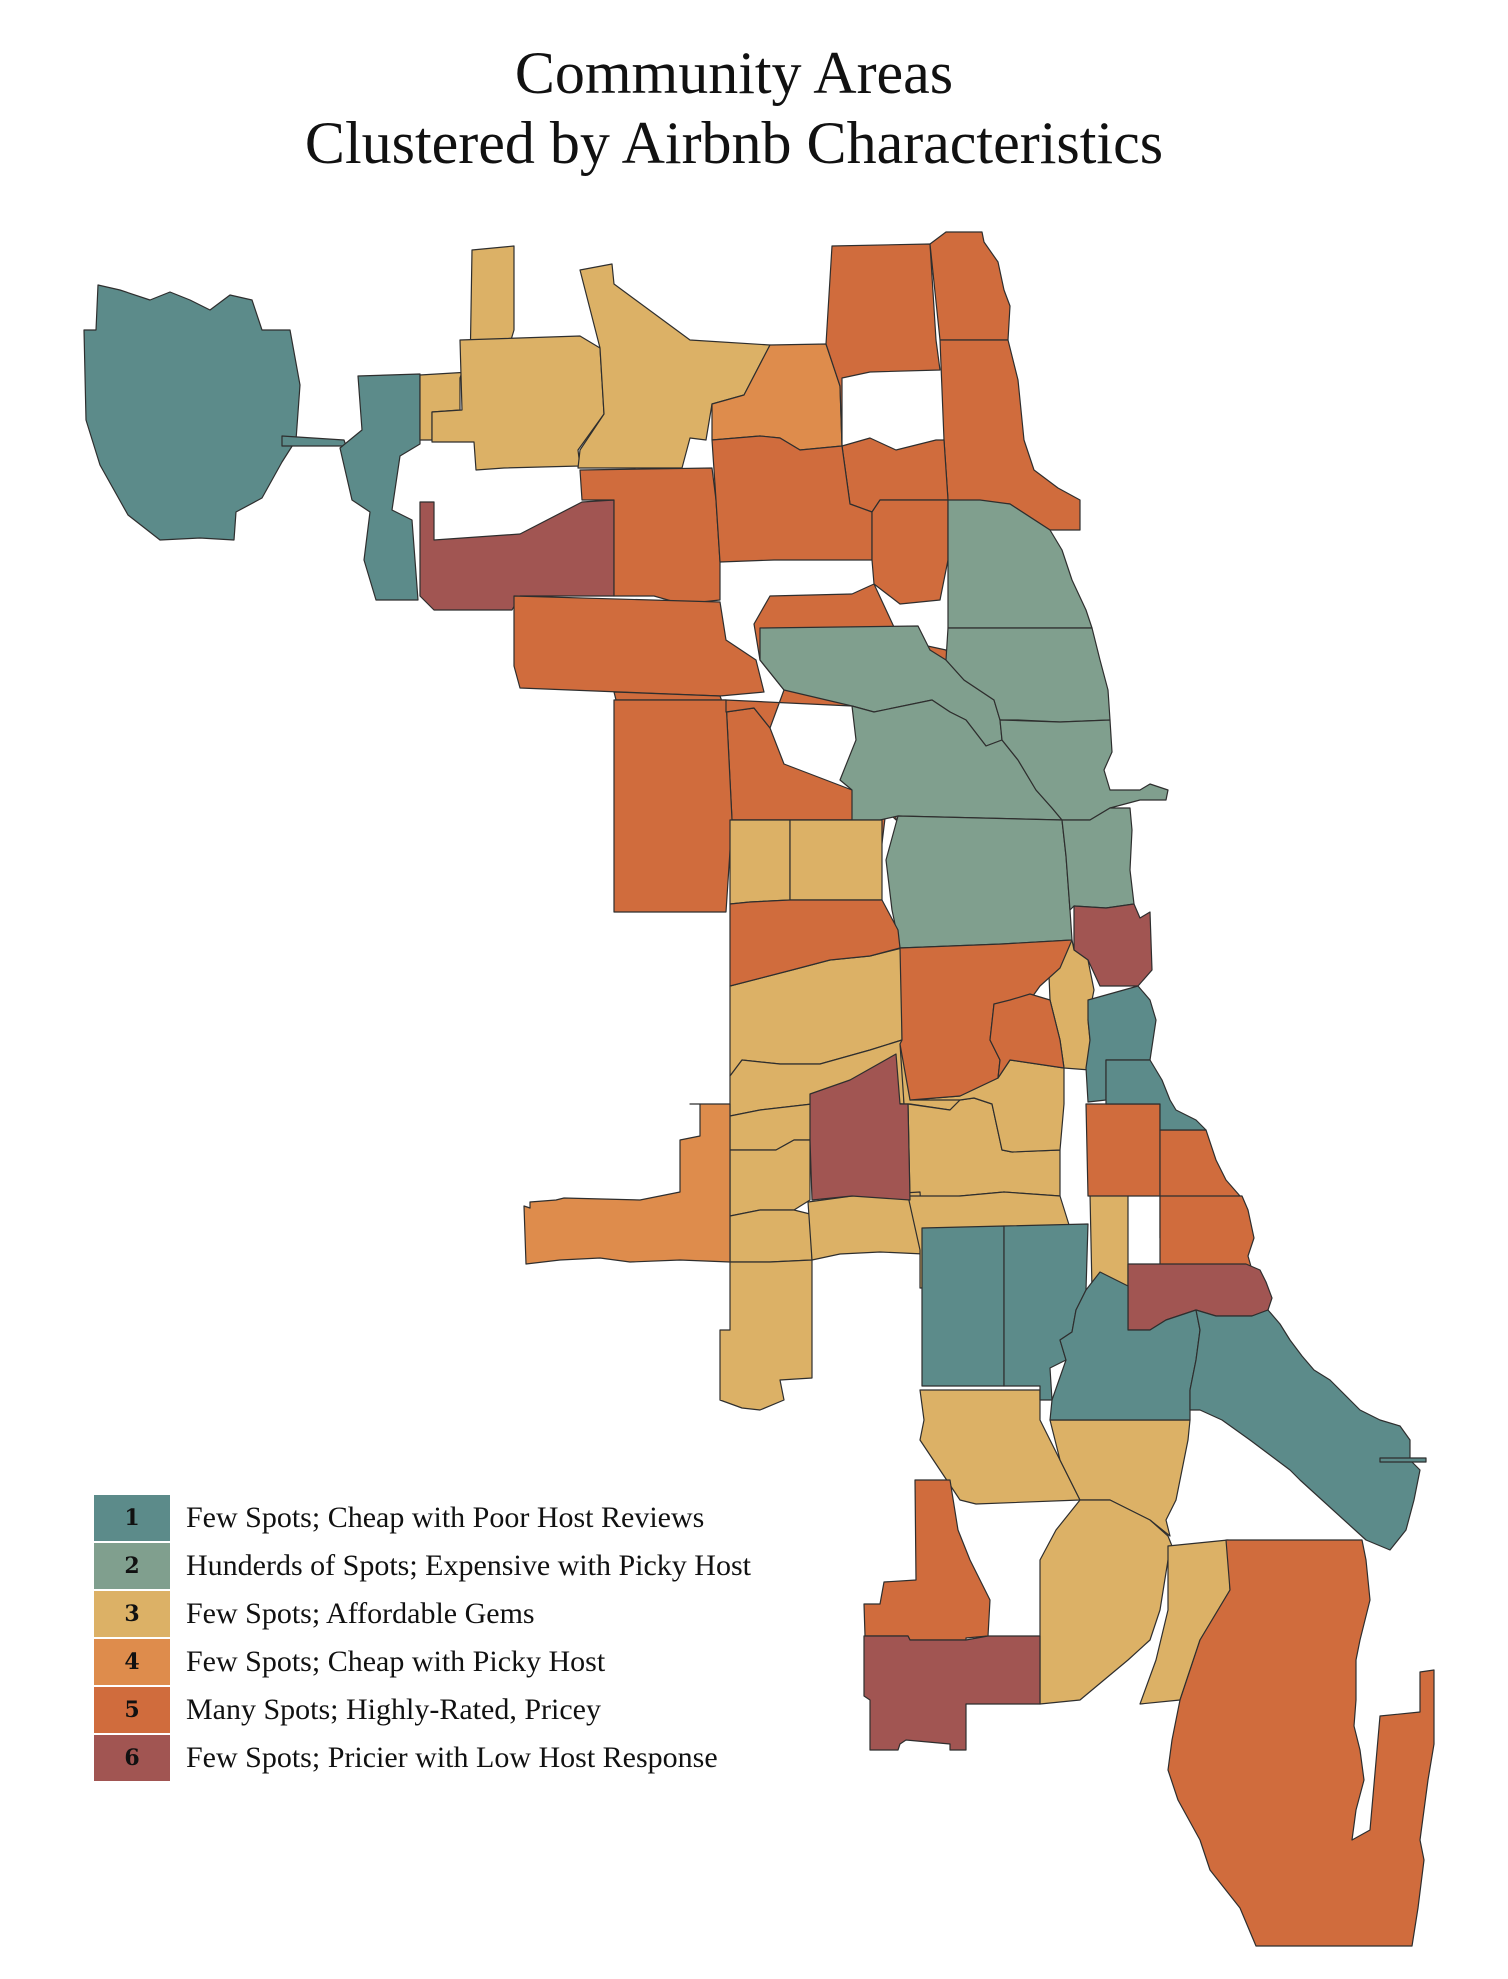 Image resolution: width=1508 pixels, height=1979 pixels. Describe the element at coordinates (979, 882) in the screenshot. I see `area-near-west` at that location.